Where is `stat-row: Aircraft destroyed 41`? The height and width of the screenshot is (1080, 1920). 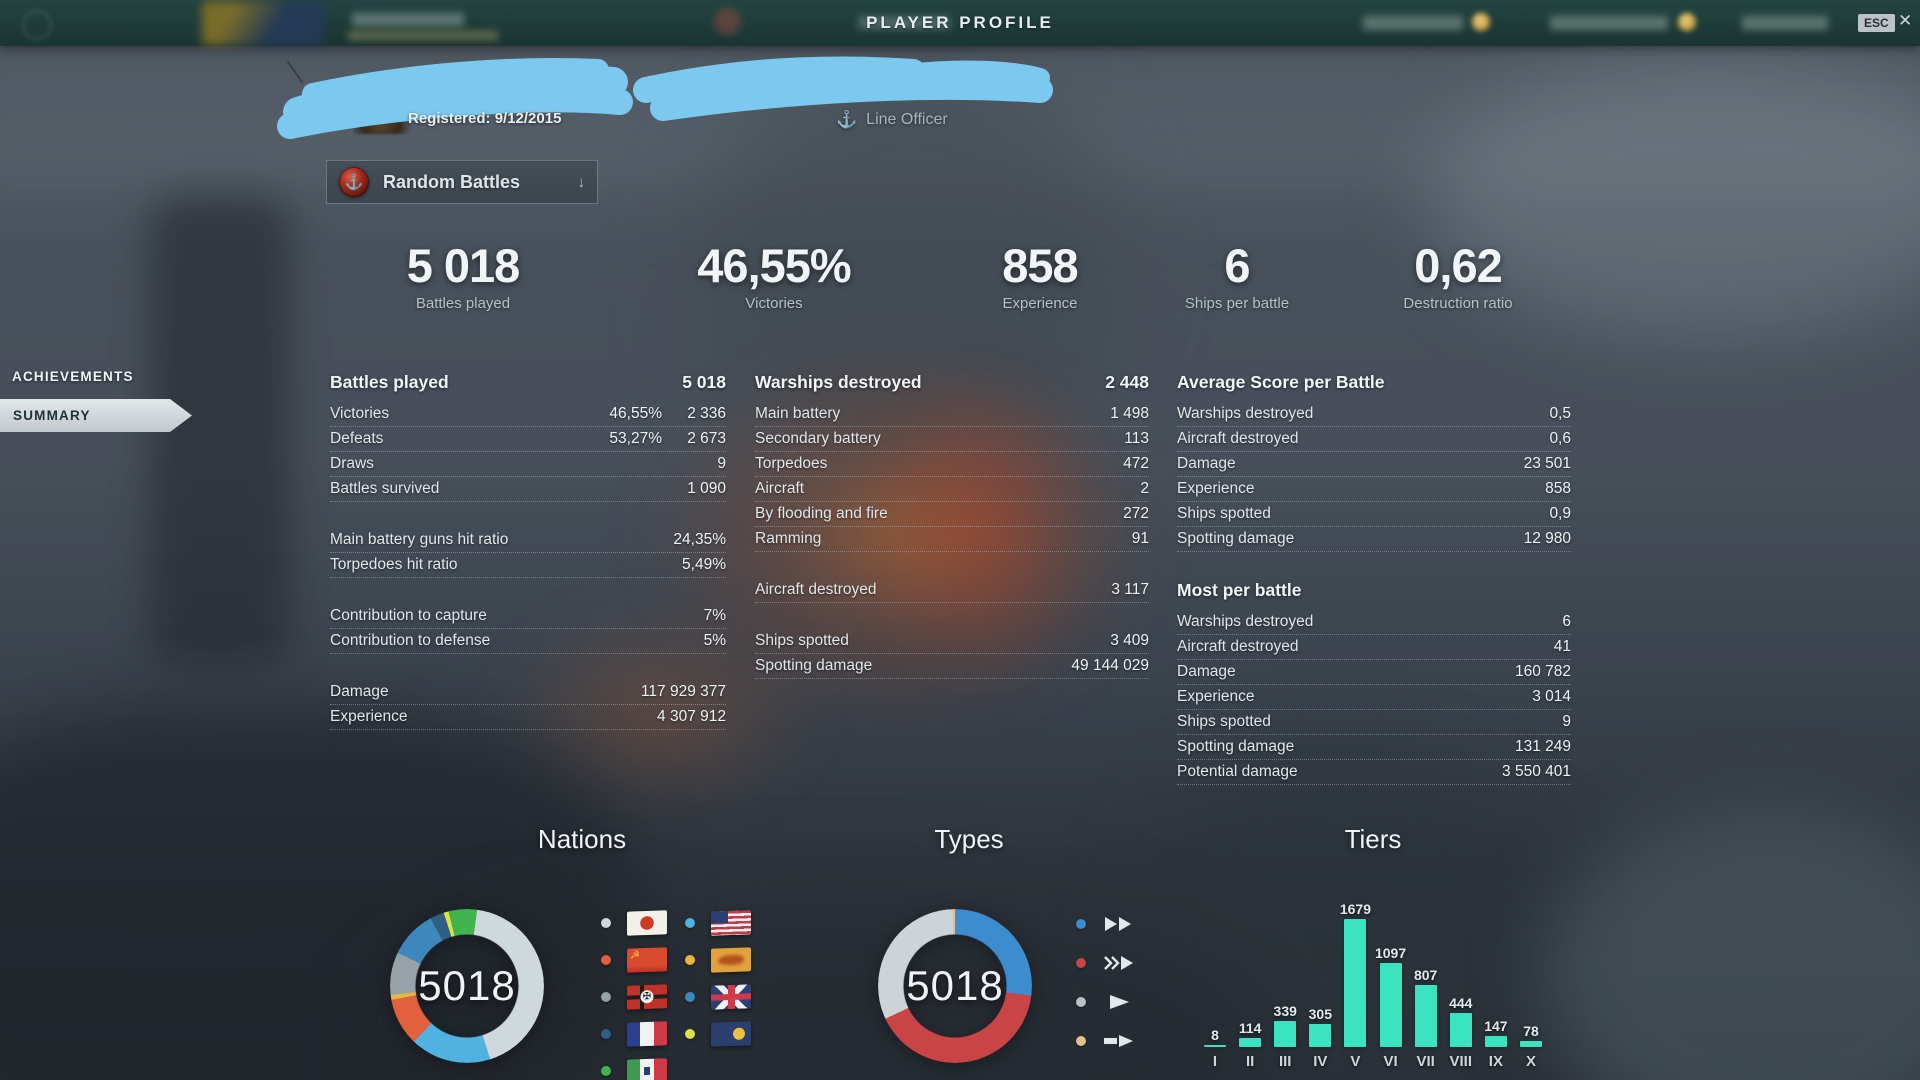
stat-row: Aircraft destroyed 41 is located at coordinates (1374, 647).